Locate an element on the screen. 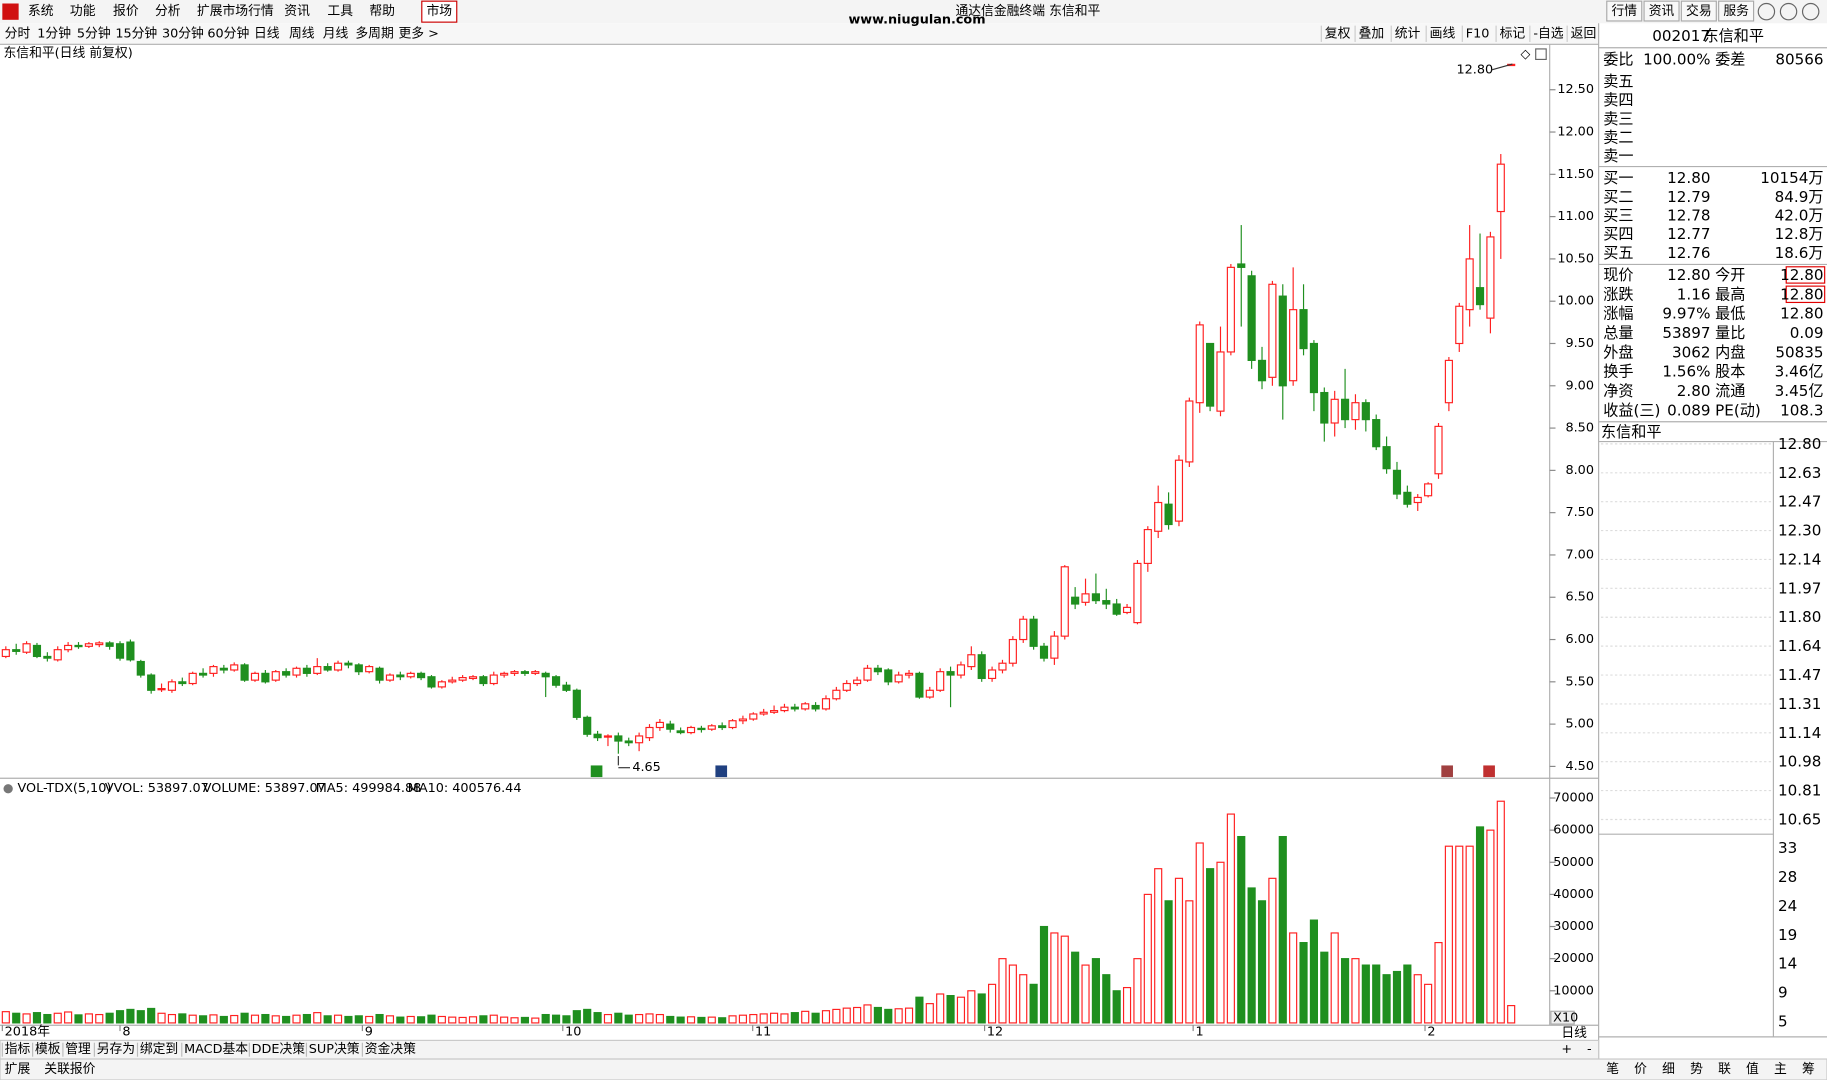 This screenshot has height=1080, width=1827. bottom-tab: 指标 is located at coordinates (18, 1049).